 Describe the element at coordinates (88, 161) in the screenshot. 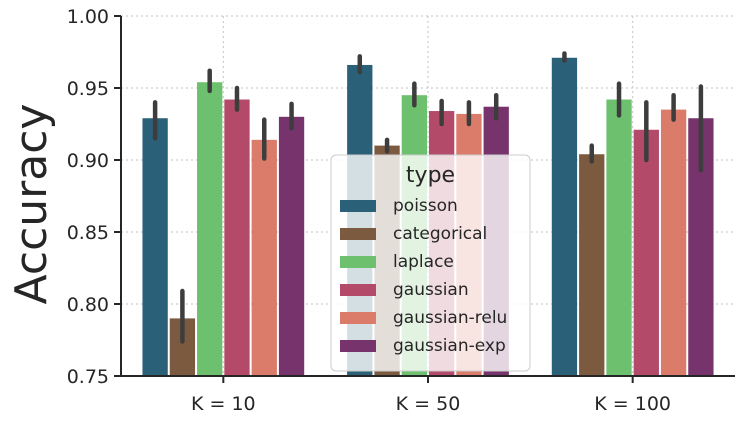

I see `y-tick-label: 0.90` at that location.